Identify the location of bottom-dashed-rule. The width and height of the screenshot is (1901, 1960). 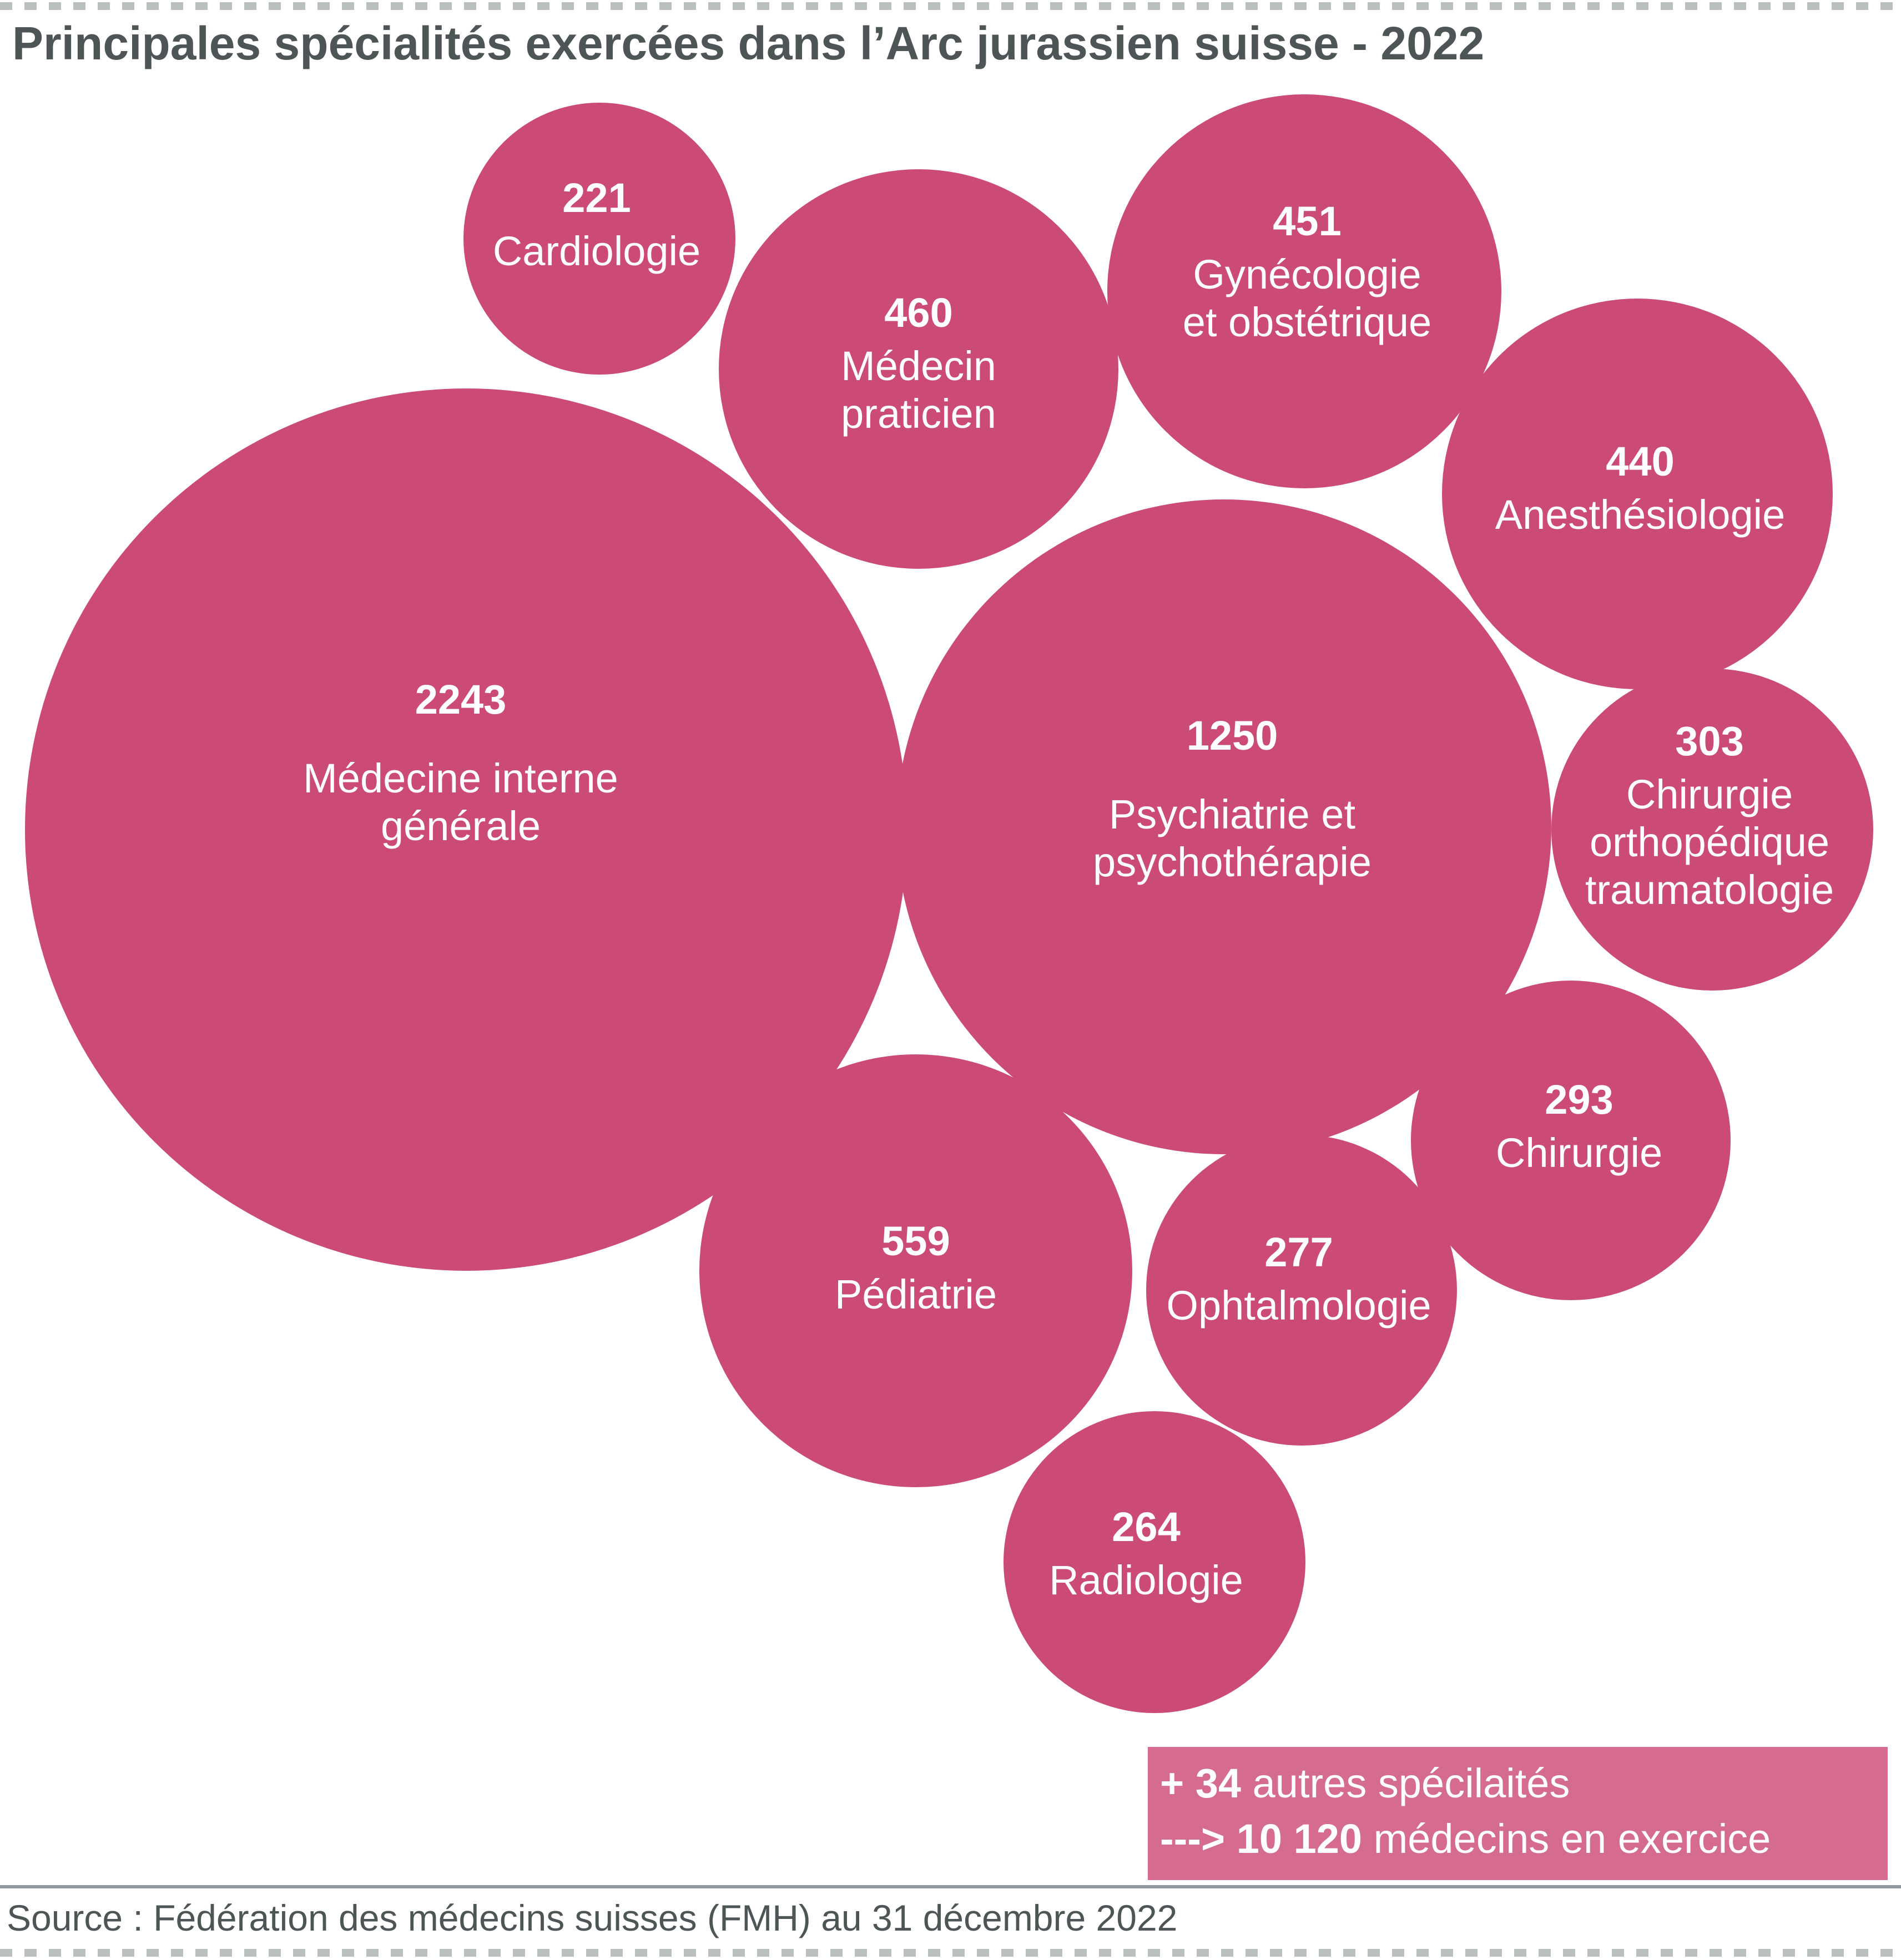
(951, 1953).